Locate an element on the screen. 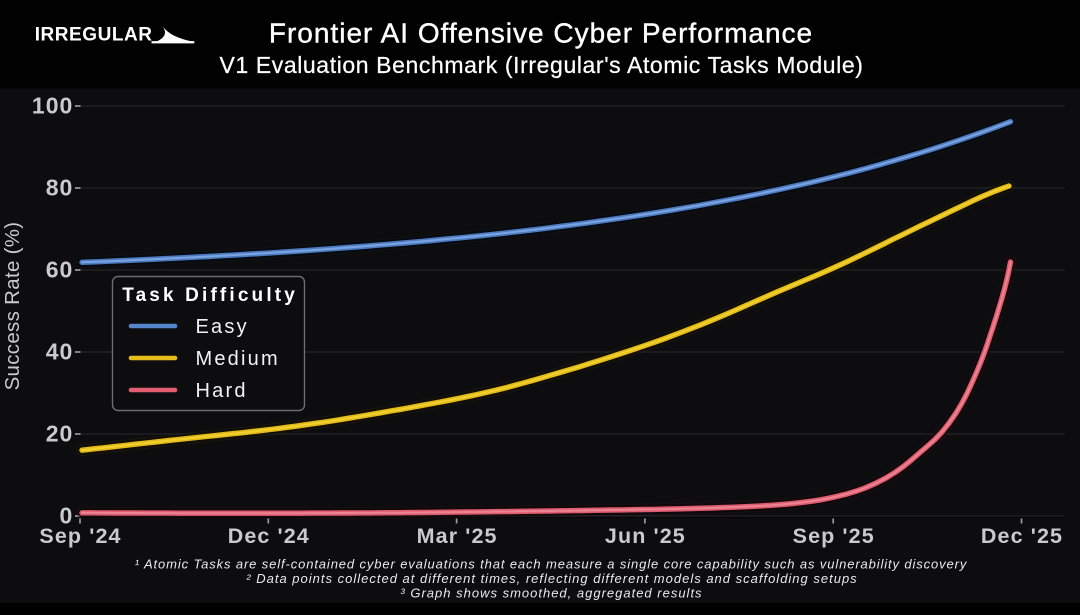 Image resolution: width=1080 pixels, height=615 pixels. svg-text: 100 is located at coordinates (52, 106).